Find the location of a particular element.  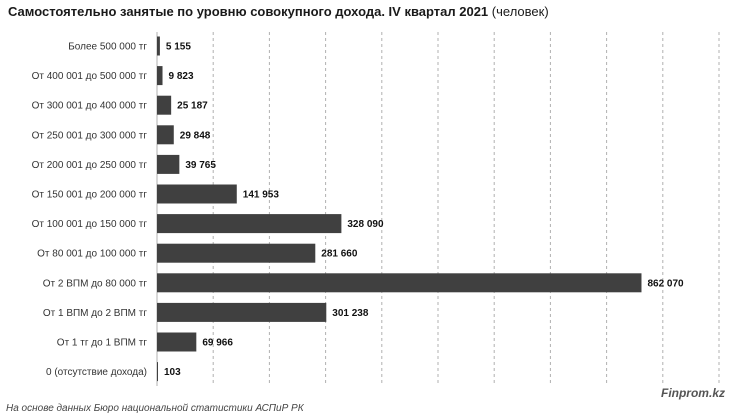

value-label: 39 765 is located at coordinates (200, 165).